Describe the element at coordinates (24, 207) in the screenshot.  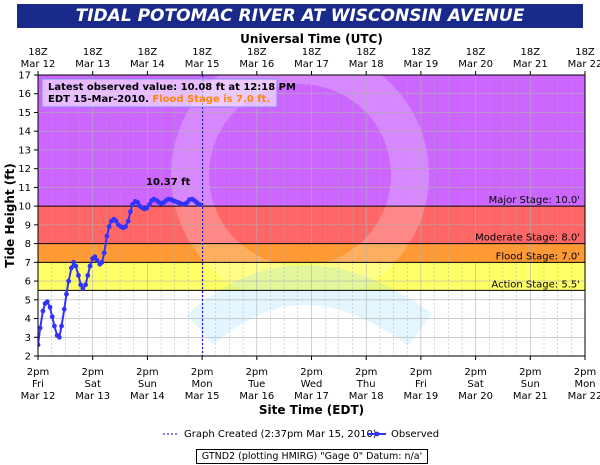
I see `y-tick-label: 10` at that location.